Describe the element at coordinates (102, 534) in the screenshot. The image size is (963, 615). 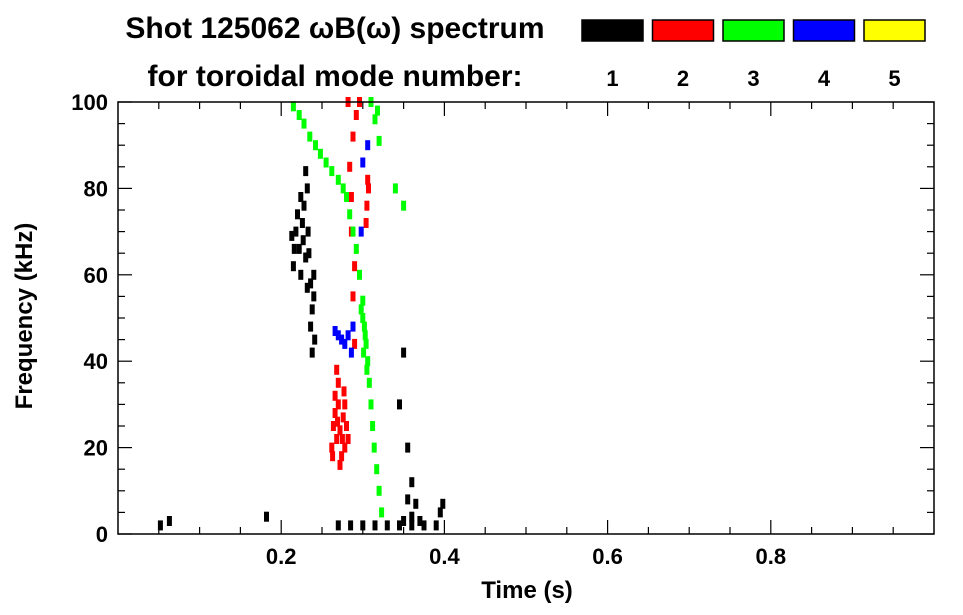
I see `y-tick-label: 0` at that location.